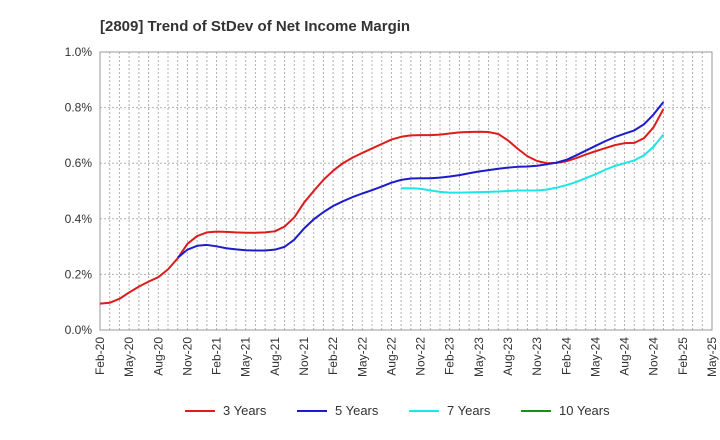  I want to click on x-tick-label: Nov-21, so click(304, 356).